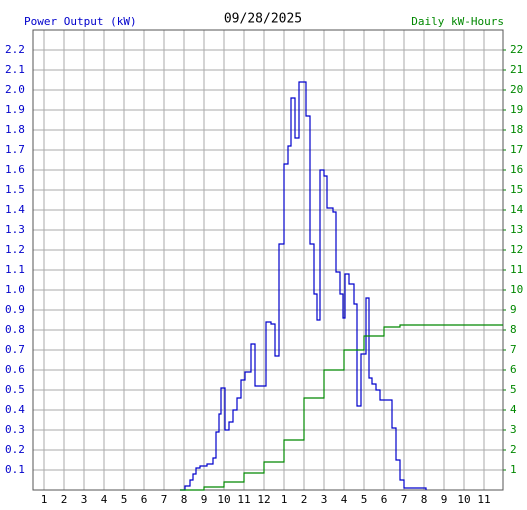 The width and height of the screenshot is (527, 510). I want to click on y-tick-label: 0.1, so click(15, 469).